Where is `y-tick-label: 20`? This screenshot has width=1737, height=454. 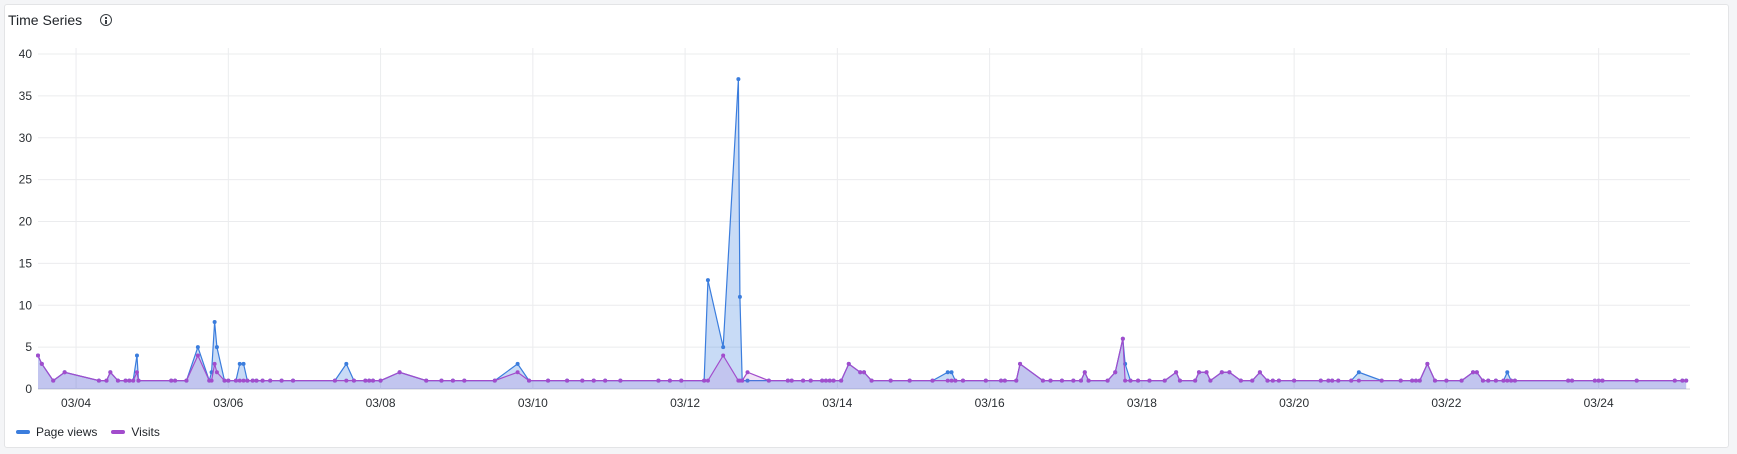 y-tick-label: 20 is located at coordinates (26, 222).